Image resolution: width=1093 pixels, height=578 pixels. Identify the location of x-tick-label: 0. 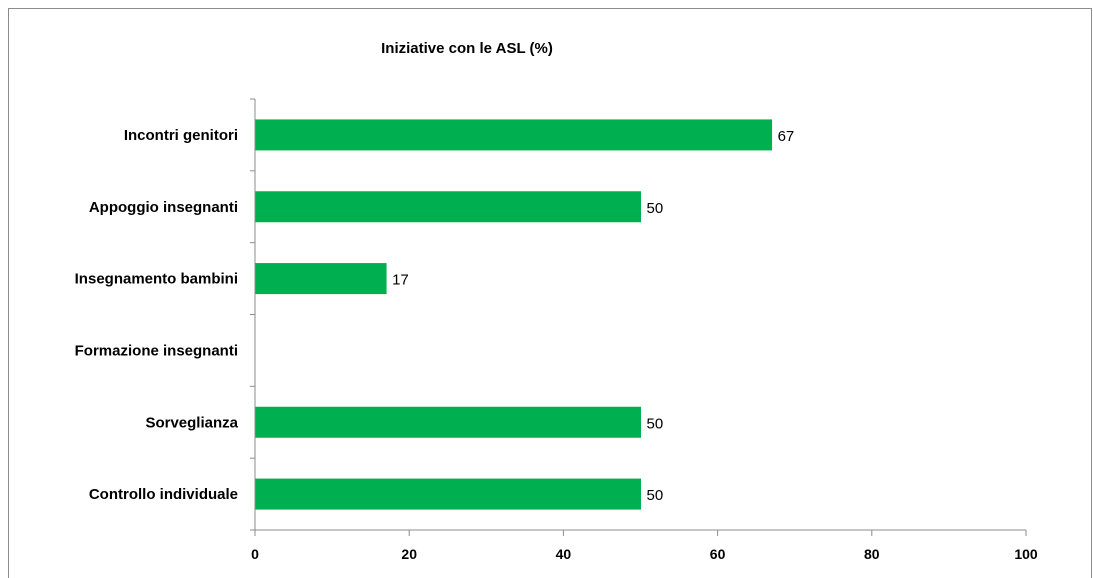
(255, 554).